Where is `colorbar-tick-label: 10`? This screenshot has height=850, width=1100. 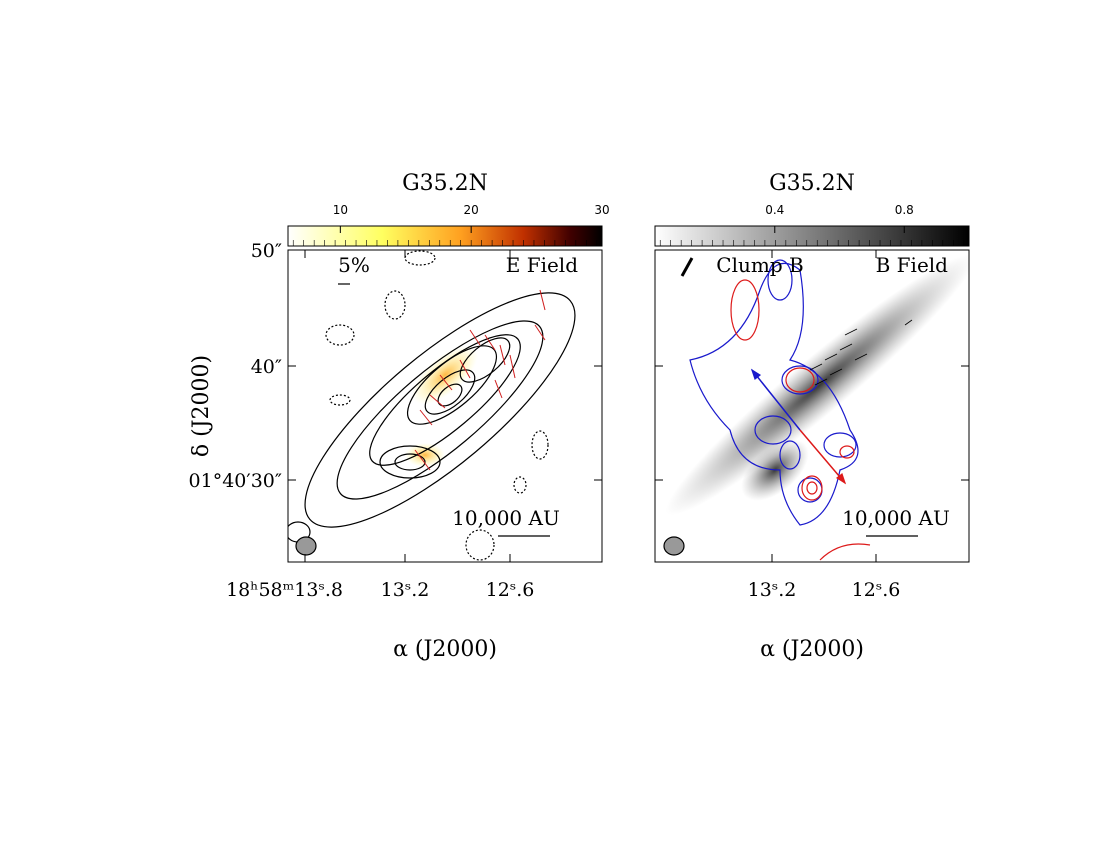 colorbar-tick-label: 10 is located at coordinates (340, 210).